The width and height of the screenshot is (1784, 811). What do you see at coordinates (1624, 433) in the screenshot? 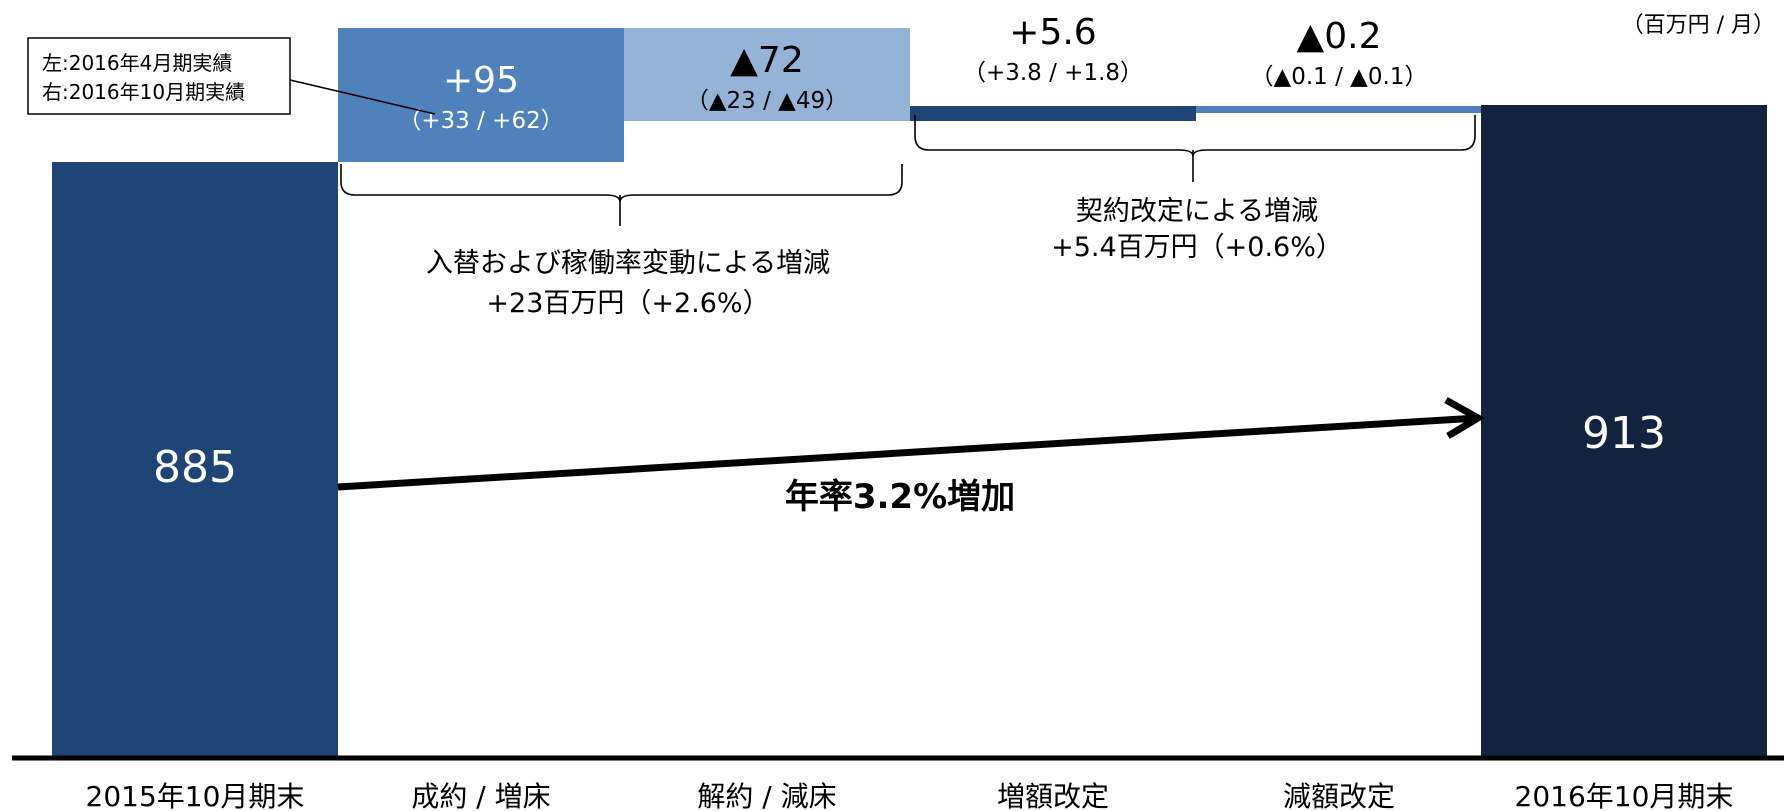
I see `value-label-6: 913` at bounding box center [1624, 433].